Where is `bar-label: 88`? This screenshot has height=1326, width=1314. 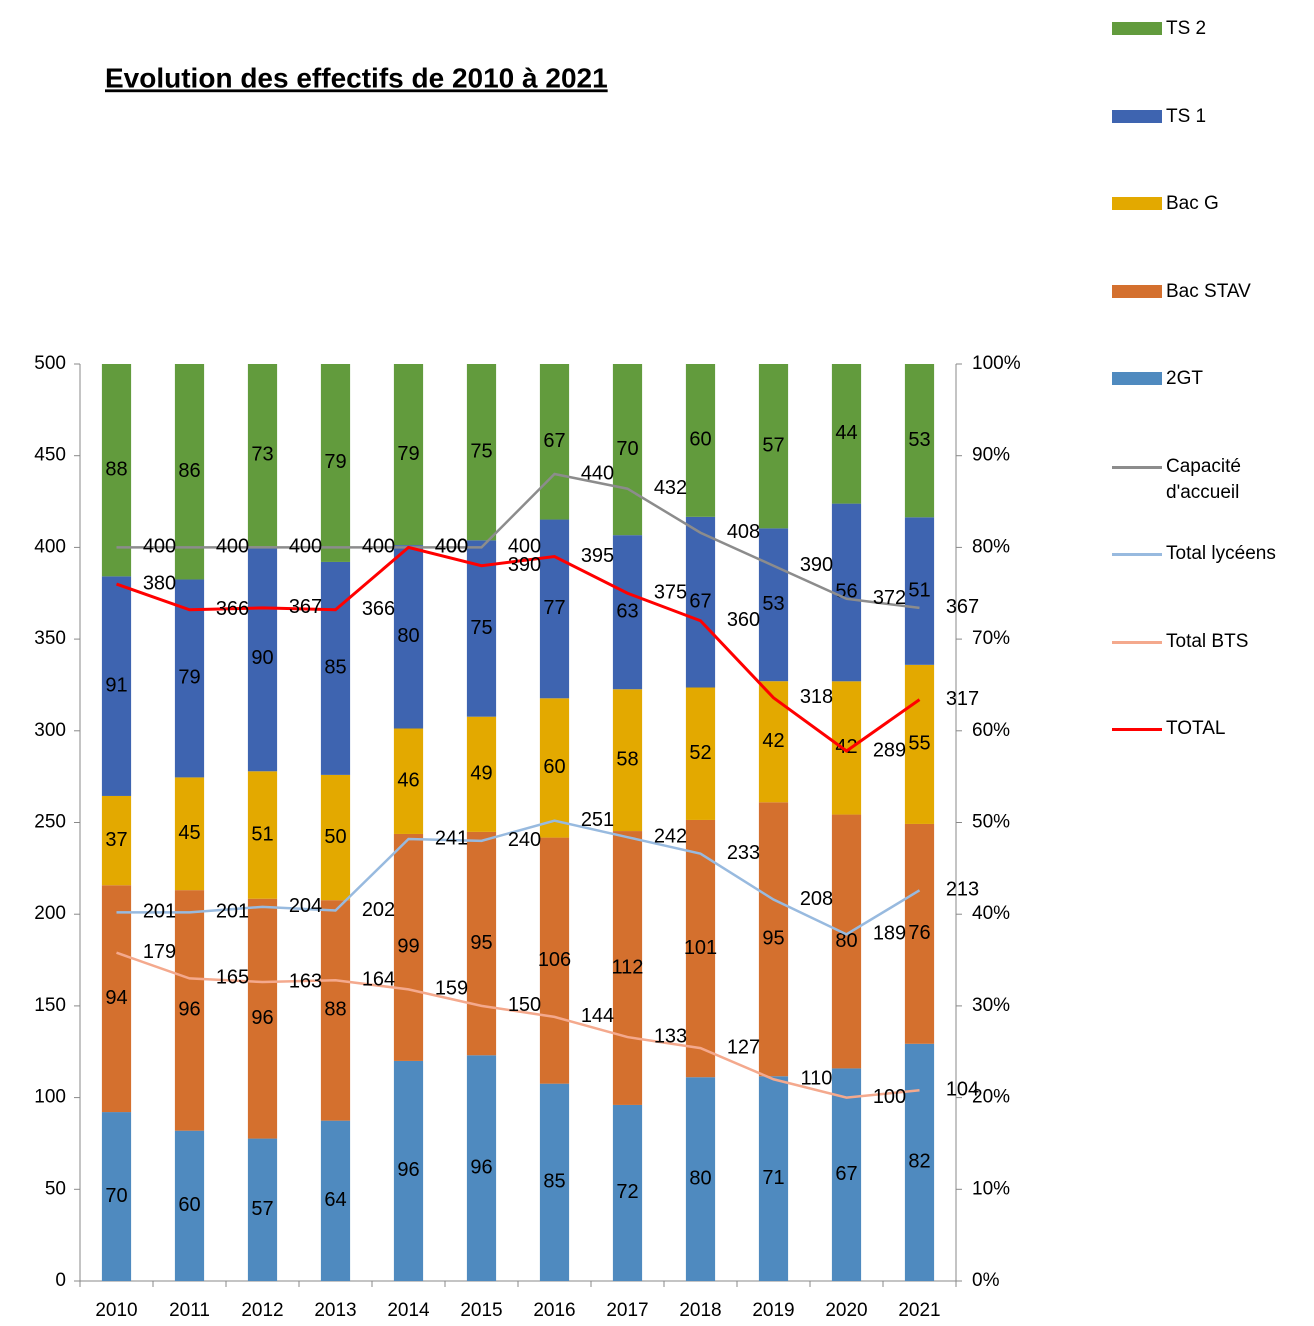
bar-label: 88 is located at coordinates (116, 469).